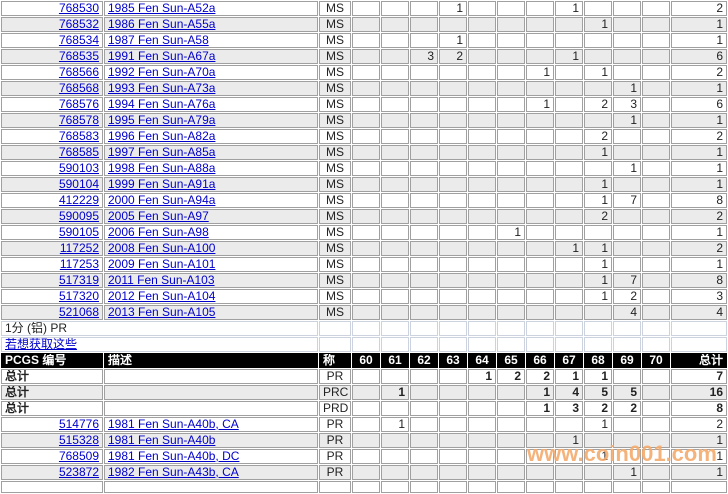 The height and width of the screenshot is (494, 728). I want to click on coin-description-link: 1991 Fen Sun-A67a, so click(162, 56).